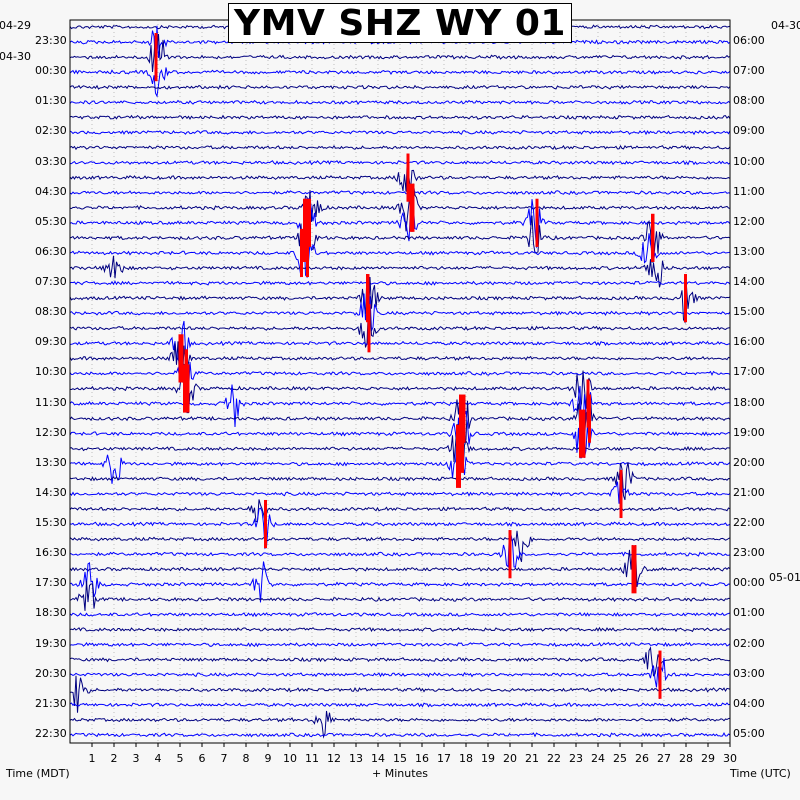 Image resolution: width=800 pixels, height=800 pixels. What do you see at coordinates (400, 758) in the screenshot?
I see `x-tick-label: 15` at bounding box center [400, 758].